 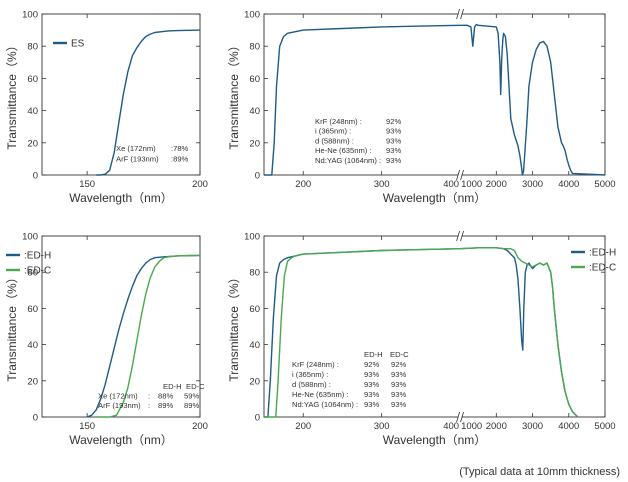 What do you see at coordinates (180, 148) in the screenshot?
I see `table-cell: :78%` at bounding box center [180, 148].